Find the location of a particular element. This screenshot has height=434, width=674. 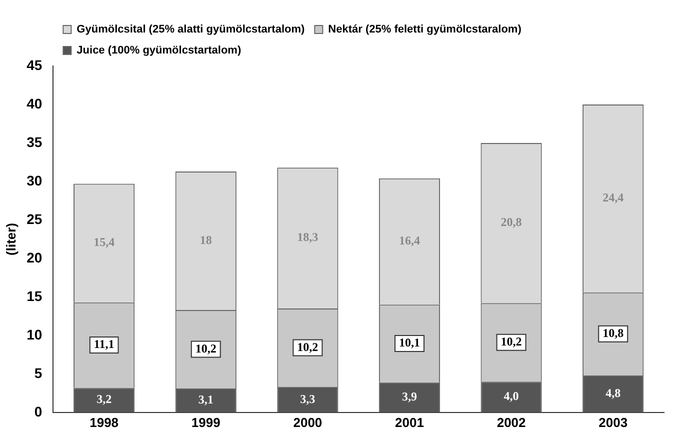

data-label: 20,8 is located at coordinates (511, 222).